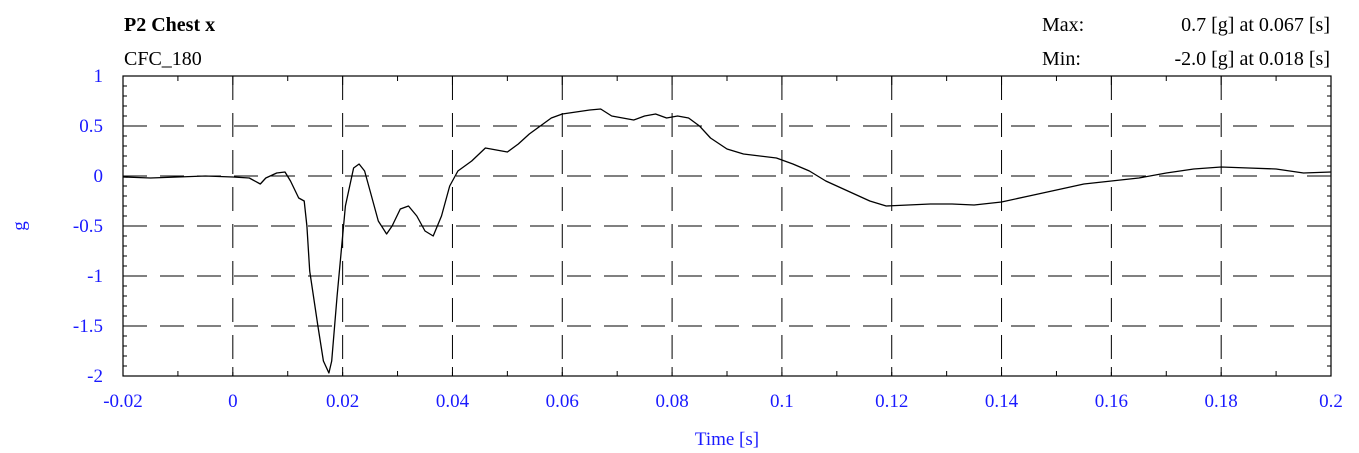  What do you see at coordinates (95, 376) in the screenshot?
I see `y-tick-label: -2` at bounding box center [95, 376].